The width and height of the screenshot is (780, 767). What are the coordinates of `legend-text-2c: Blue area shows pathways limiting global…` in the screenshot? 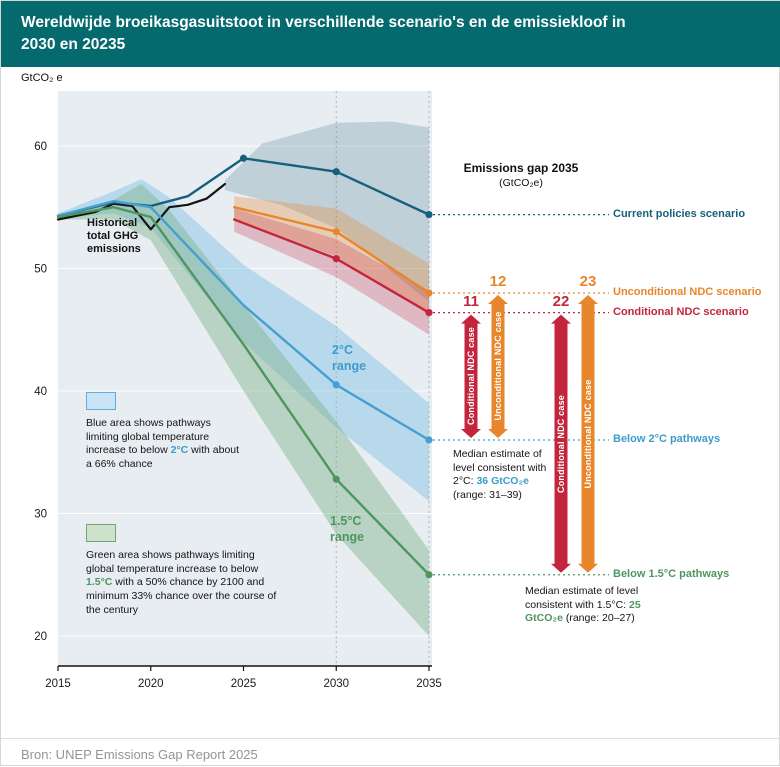 It's located at (163, 444).